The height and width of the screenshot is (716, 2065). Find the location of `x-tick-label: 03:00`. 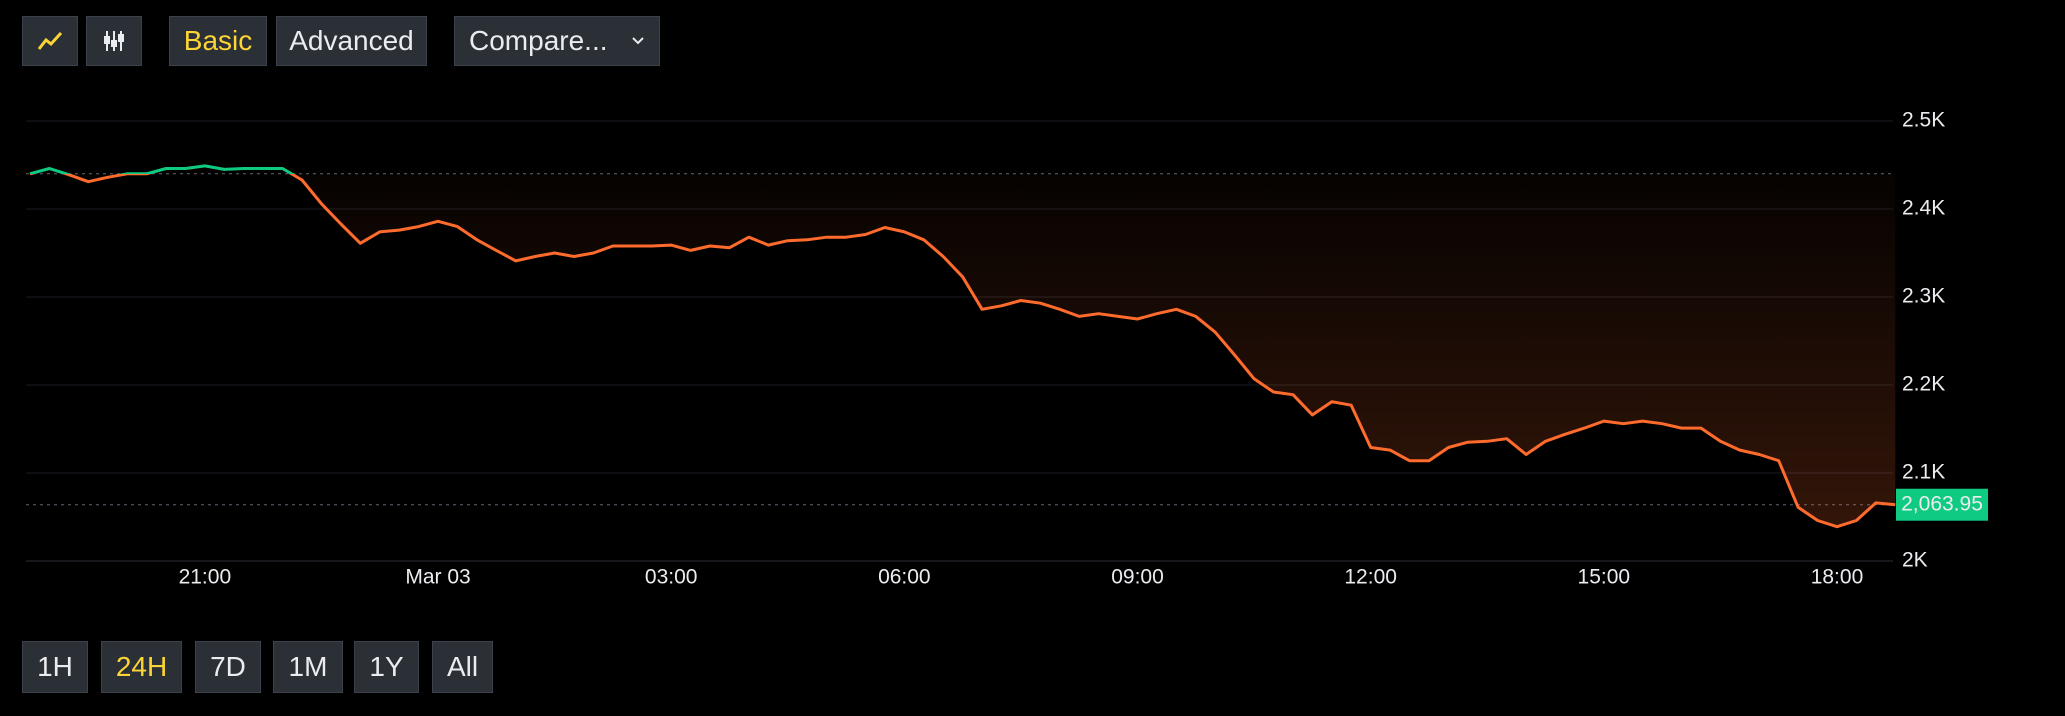

x-tick-label: 03:00 is located at coordinates (671, 577).